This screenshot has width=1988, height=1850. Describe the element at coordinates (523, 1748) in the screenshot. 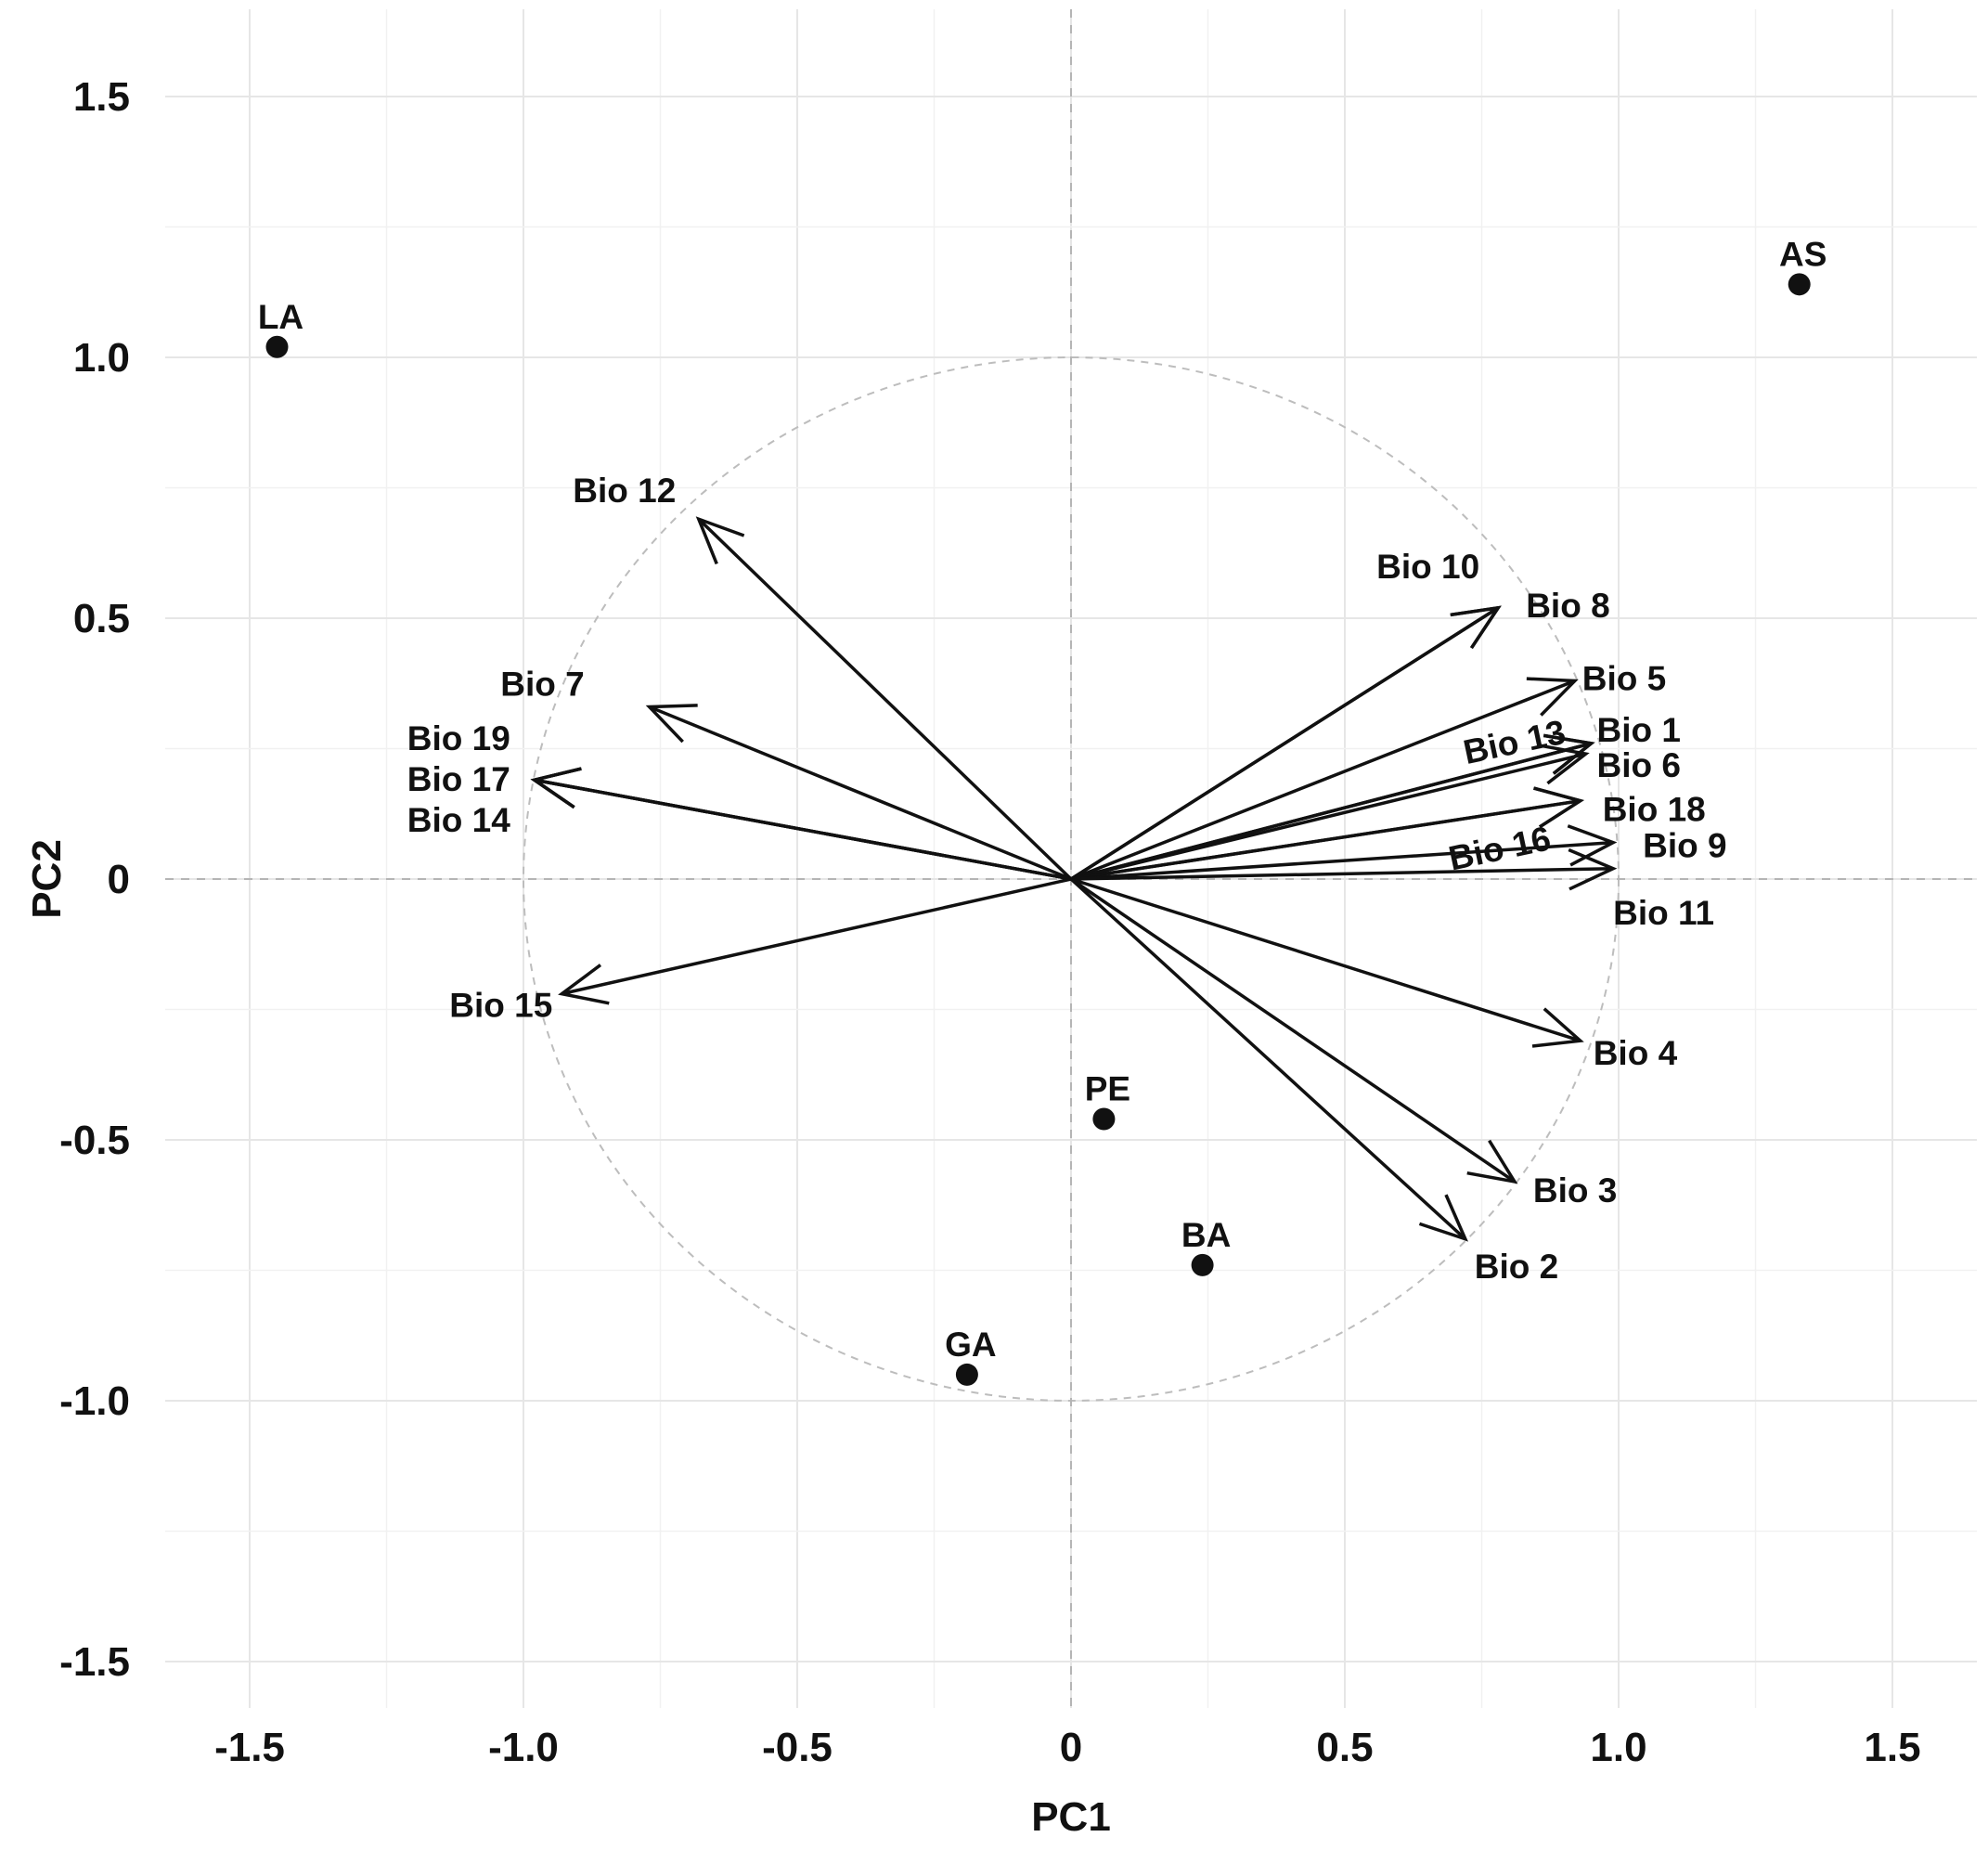

I see `x-tick-label: -1.0` at that location.